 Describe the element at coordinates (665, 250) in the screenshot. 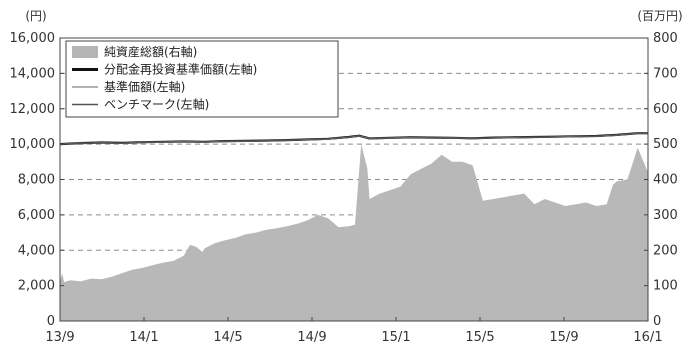

I see `right-tick-label: 200` at that location.